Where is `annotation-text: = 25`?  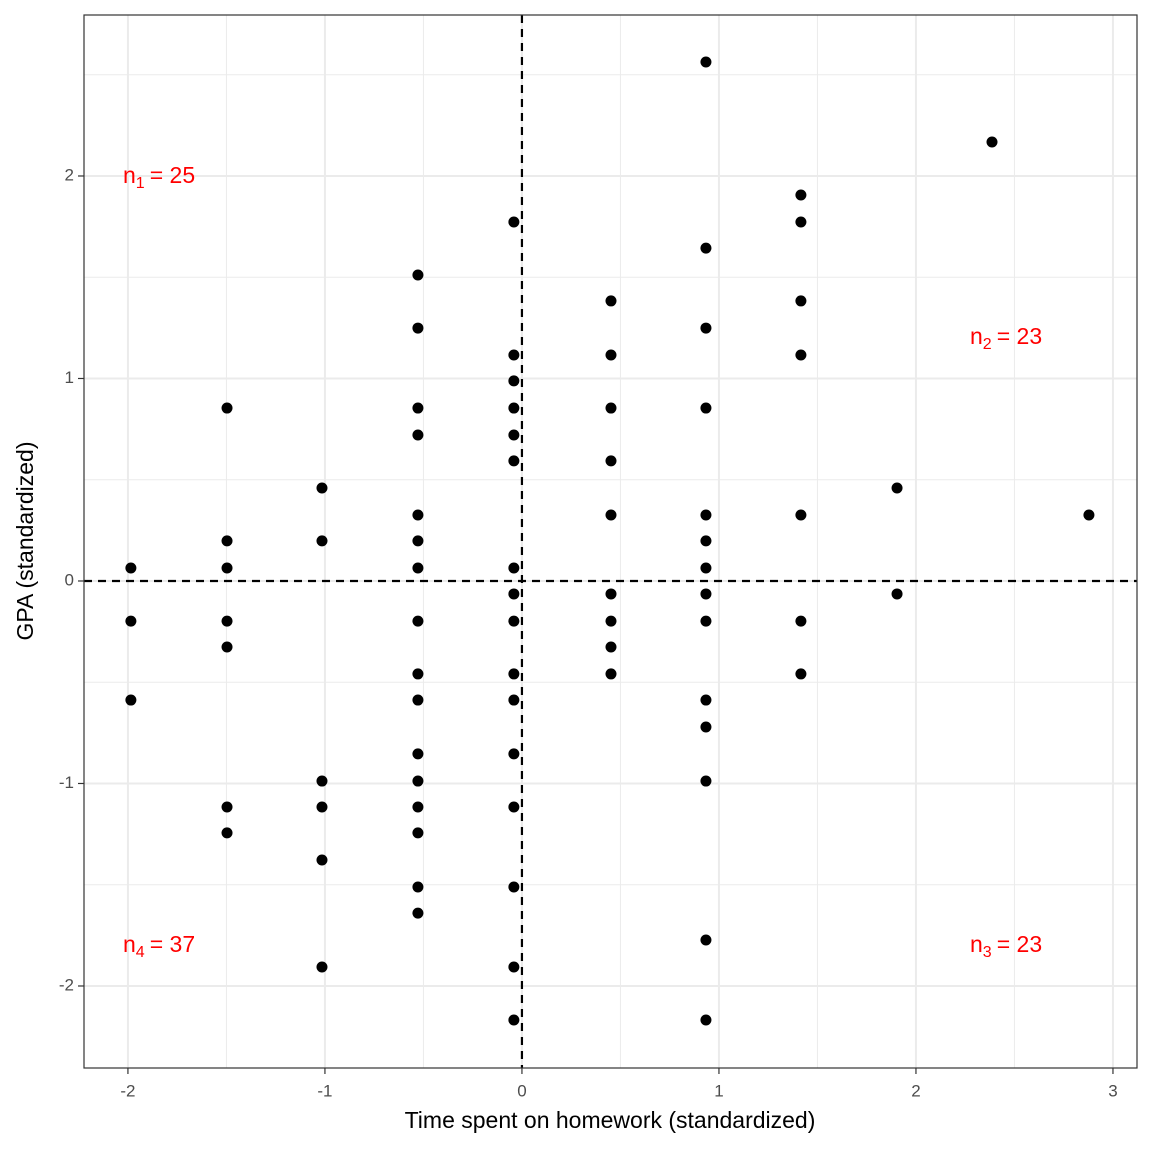
annotation-text: = 25 is located at coordinates (172, 175).